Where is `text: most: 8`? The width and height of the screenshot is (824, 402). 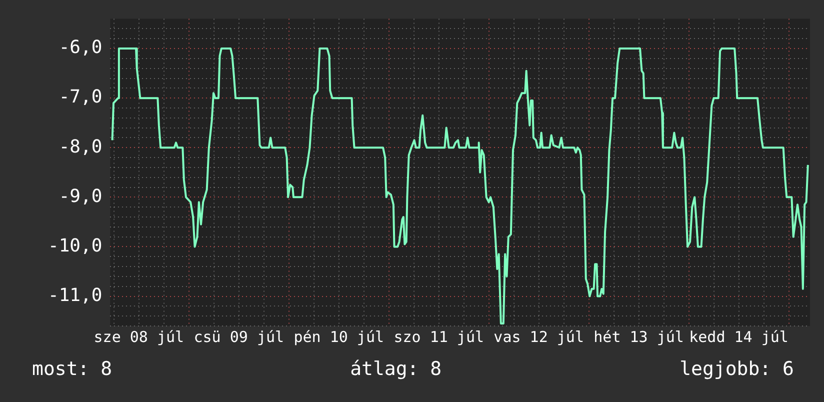 text: most: 8 is located at coordinates (72, 369).